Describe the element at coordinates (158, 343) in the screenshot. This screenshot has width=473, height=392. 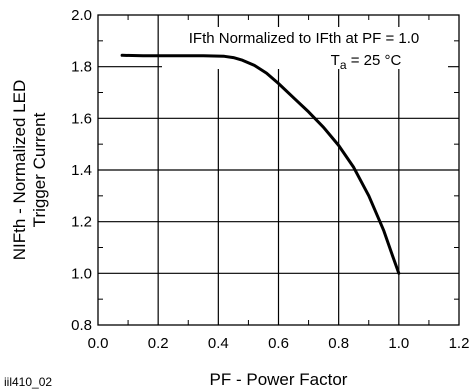
I see `x-tick-label: 0.2` at that location.